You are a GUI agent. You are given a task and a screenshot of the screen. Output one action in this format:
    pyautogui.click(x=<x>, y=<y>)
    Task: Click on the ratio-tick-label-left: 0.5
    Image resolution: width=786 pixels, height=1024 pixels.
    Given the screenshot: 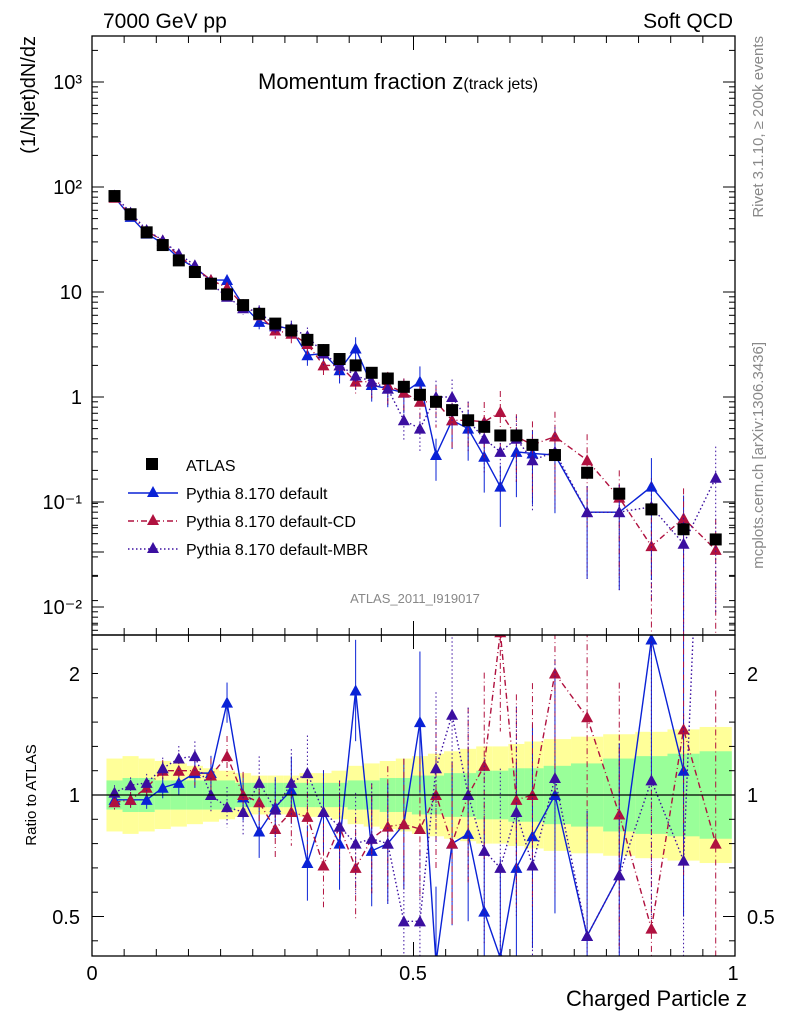 What is the action you would take?
    pyautogui.click(x=66, y=918)
    